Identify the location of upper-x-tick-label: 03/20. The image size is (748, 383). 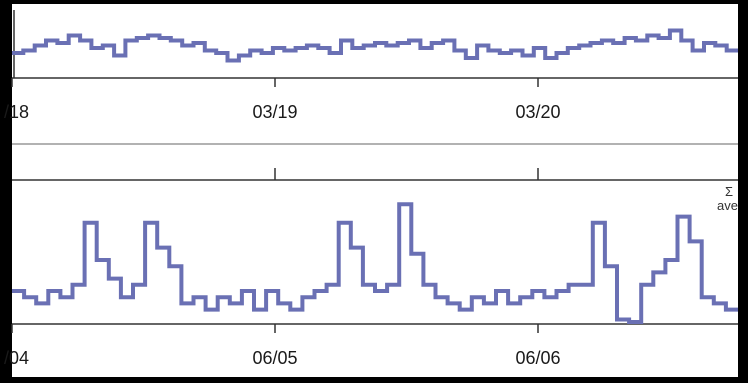
(537, 112).